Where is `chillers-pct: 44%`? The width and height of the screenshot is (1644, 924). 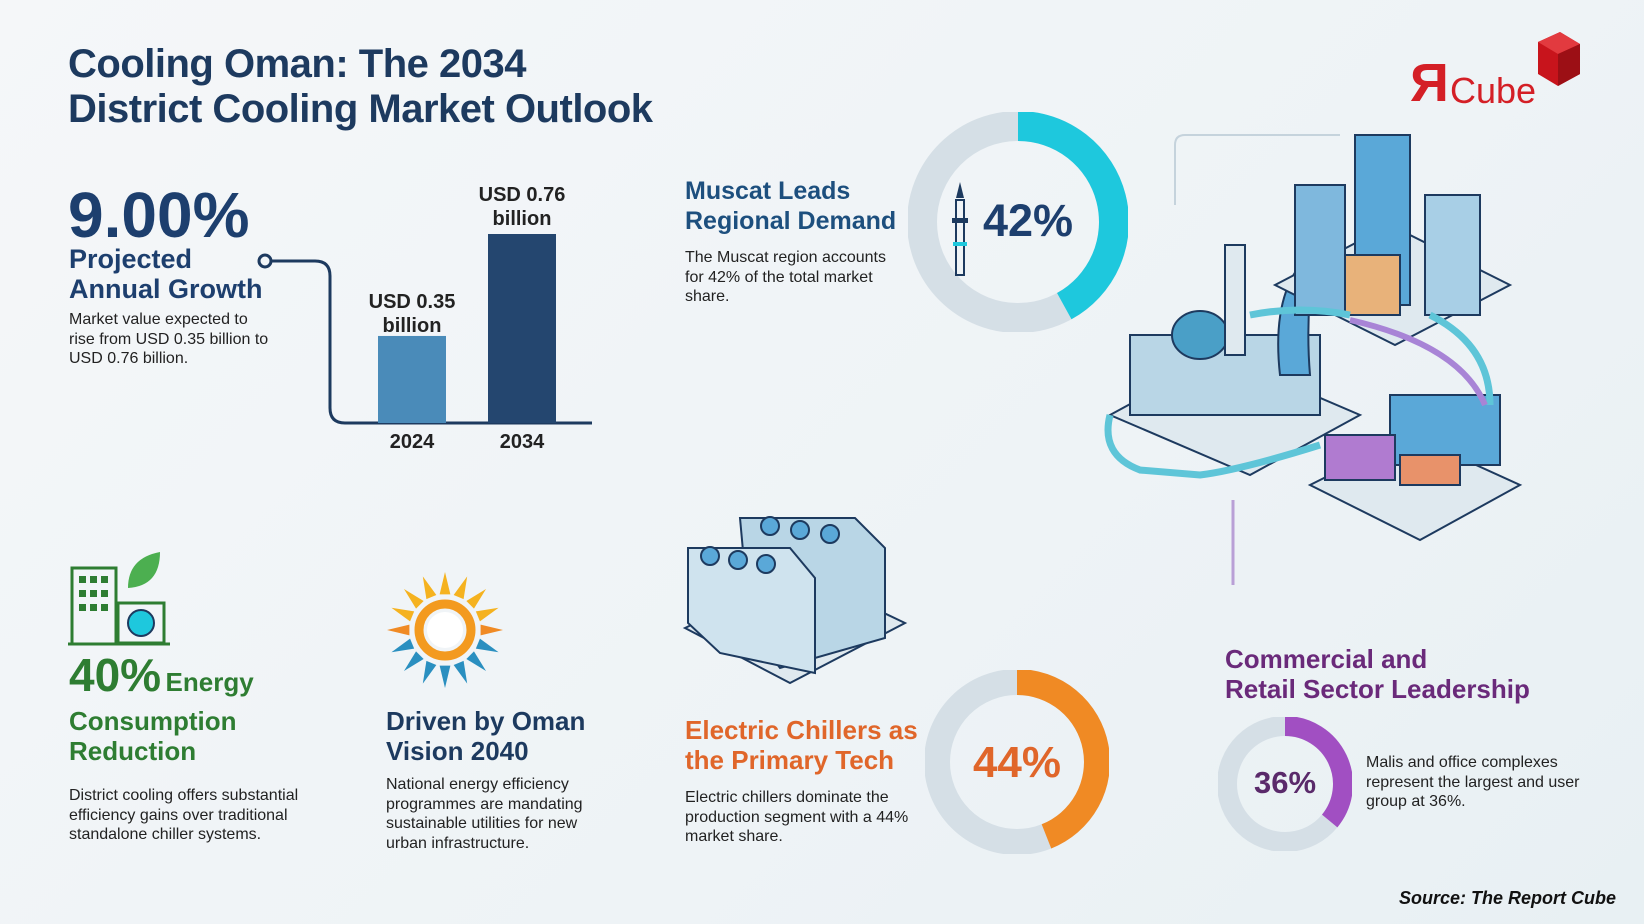 chillers-pct: 44% is located at coordinates (1017, 762).